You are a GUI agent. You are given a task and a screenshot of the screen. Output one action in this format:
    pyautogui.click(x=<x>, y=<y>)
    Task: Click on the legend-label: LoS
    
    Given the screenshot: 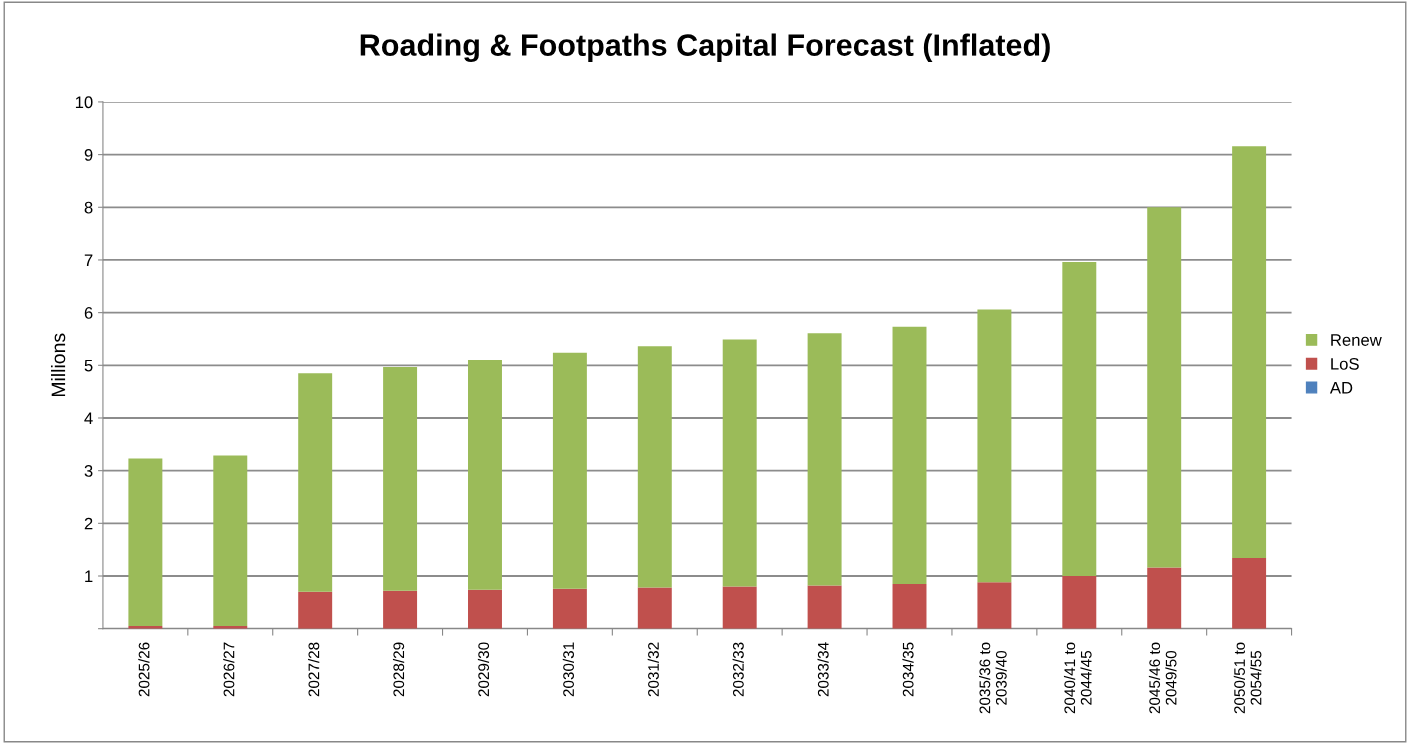 What is the action you would take?
    pyautogui.click(x=1345, y=363)
    